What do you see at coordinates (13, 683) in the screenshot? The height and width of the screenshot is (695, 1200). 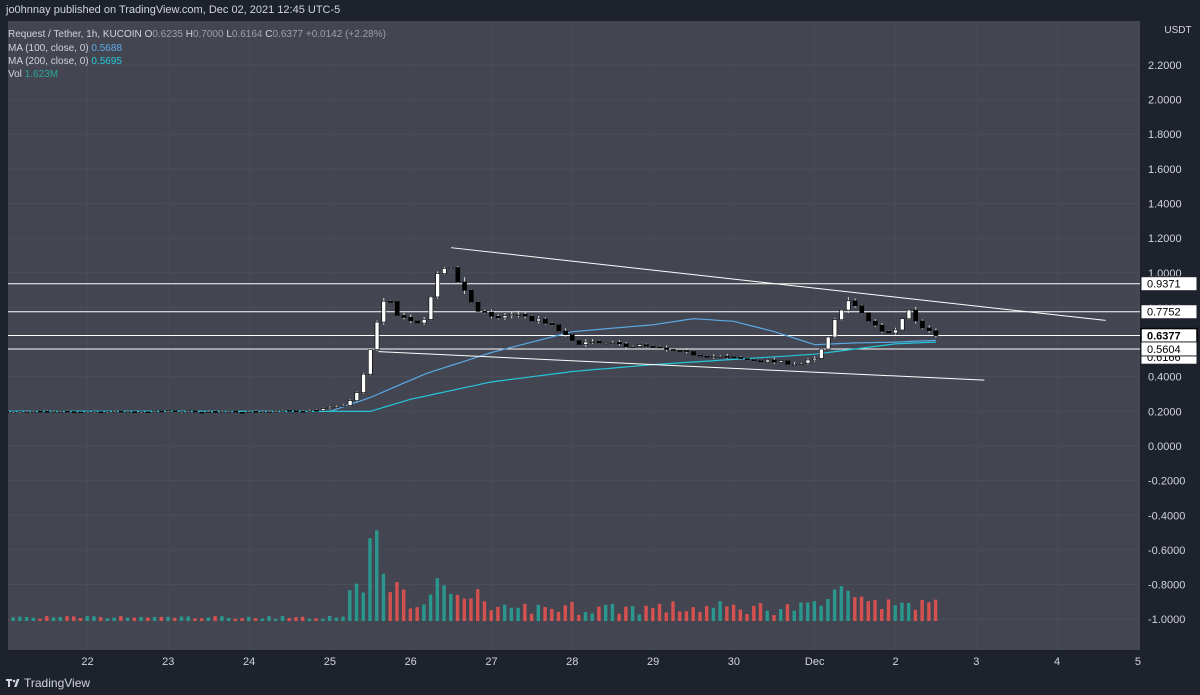 I see `tradingview-logo-icon` at bounding box center [13, 683].